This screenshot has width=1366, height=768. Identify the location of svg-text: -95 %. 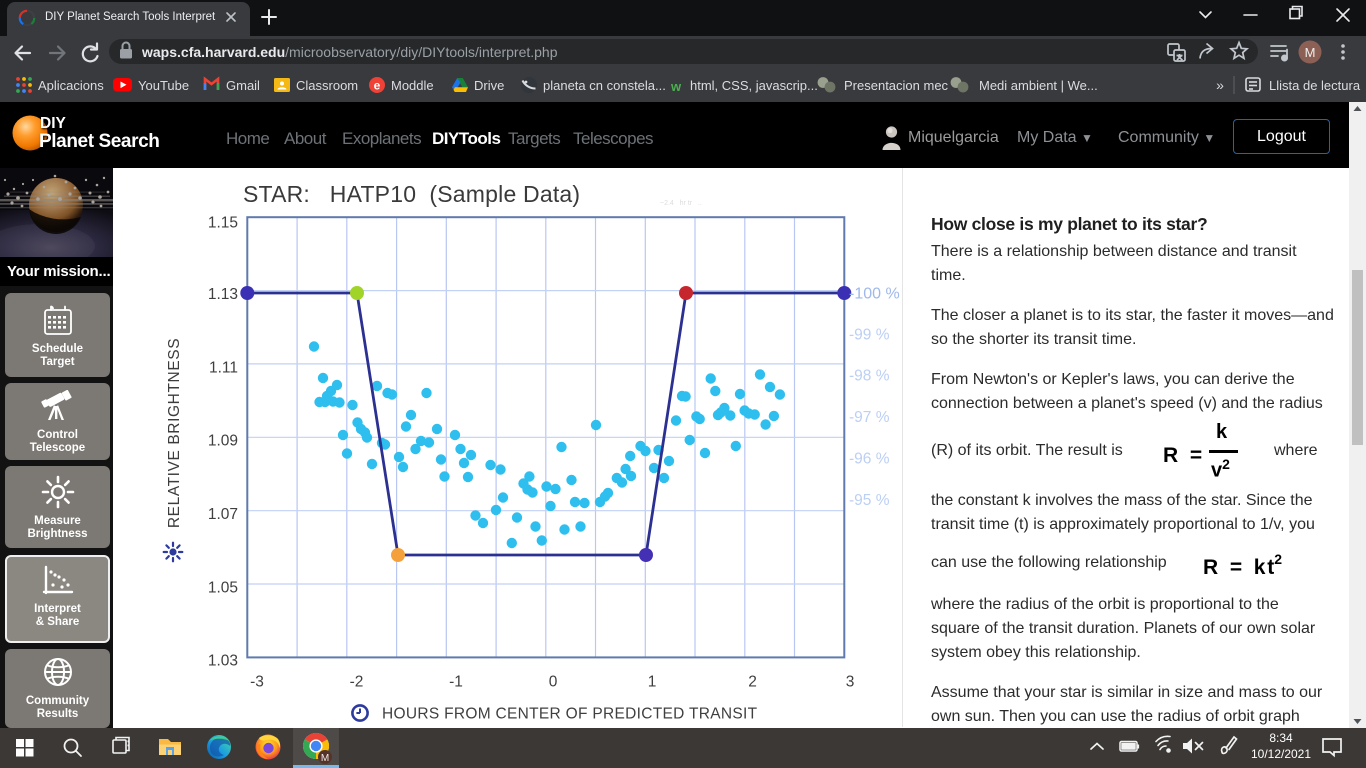
(869, 500).